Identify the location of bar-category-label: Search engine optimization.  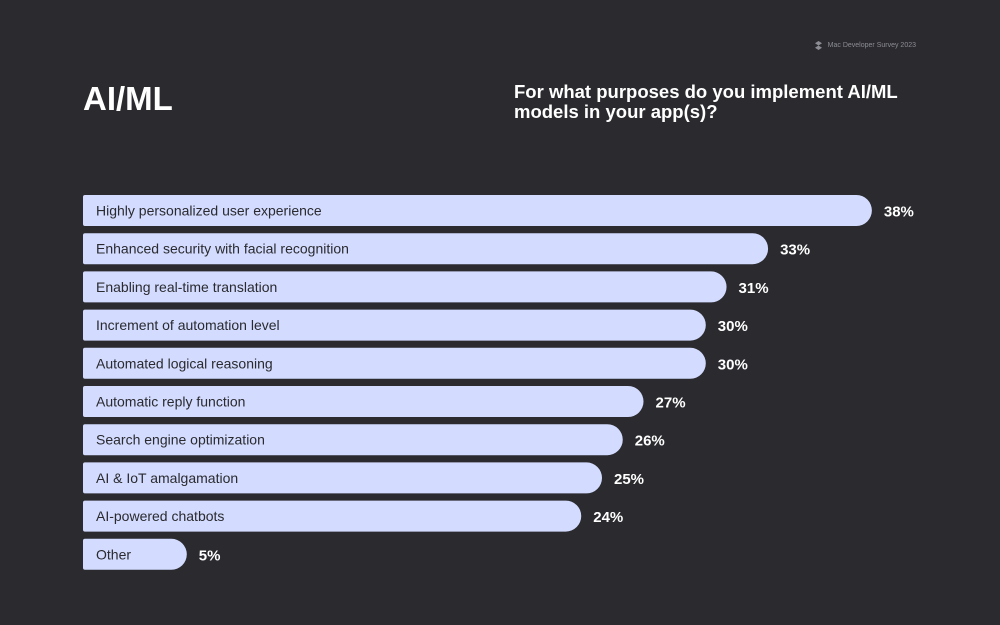
(180, 440).